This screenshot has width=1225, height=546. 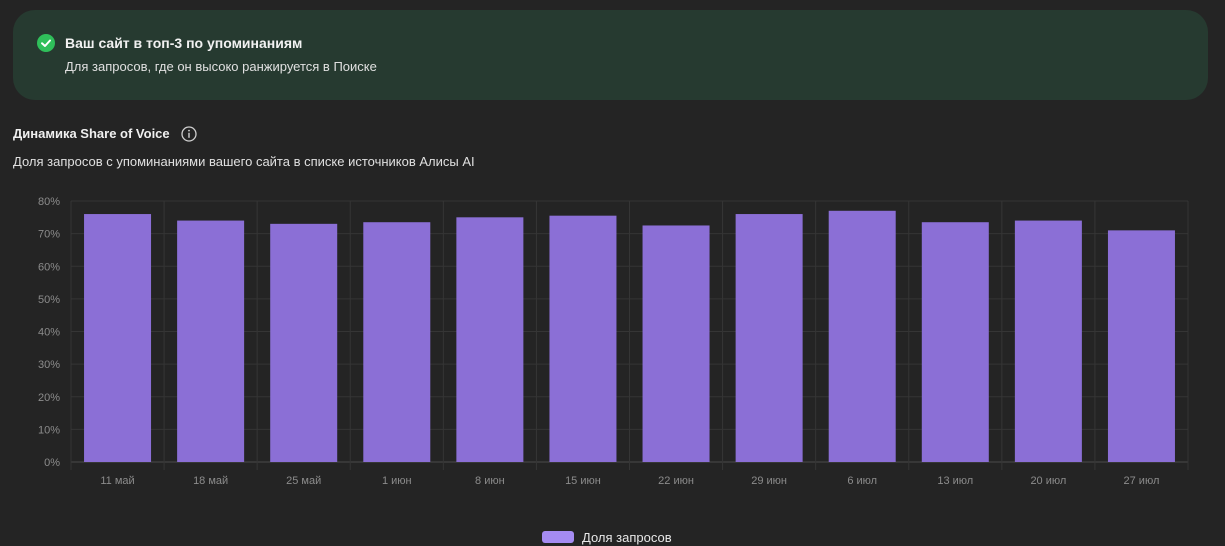 What do you see at coordinates (49, 365) in the screenshot?
I see `y-tick-label: 30%` at bounding box center [49, 365].